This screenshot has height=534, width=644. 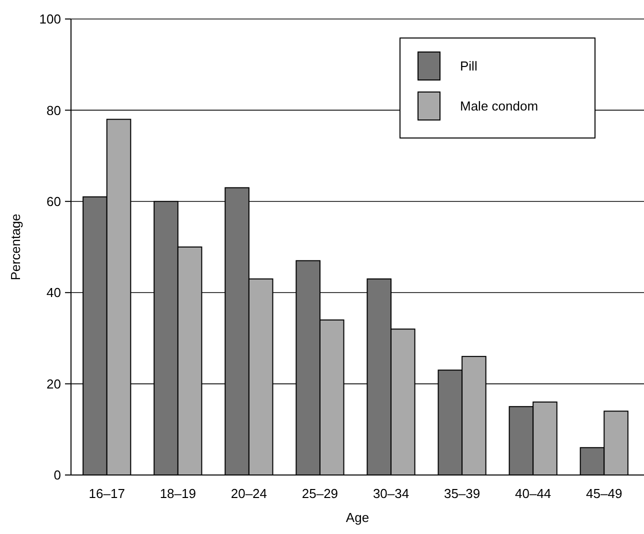 What do you see at coordinates (57, 475) in the screenshot?
I see `y-tick-label: 0` at bounding box center [57, 475].